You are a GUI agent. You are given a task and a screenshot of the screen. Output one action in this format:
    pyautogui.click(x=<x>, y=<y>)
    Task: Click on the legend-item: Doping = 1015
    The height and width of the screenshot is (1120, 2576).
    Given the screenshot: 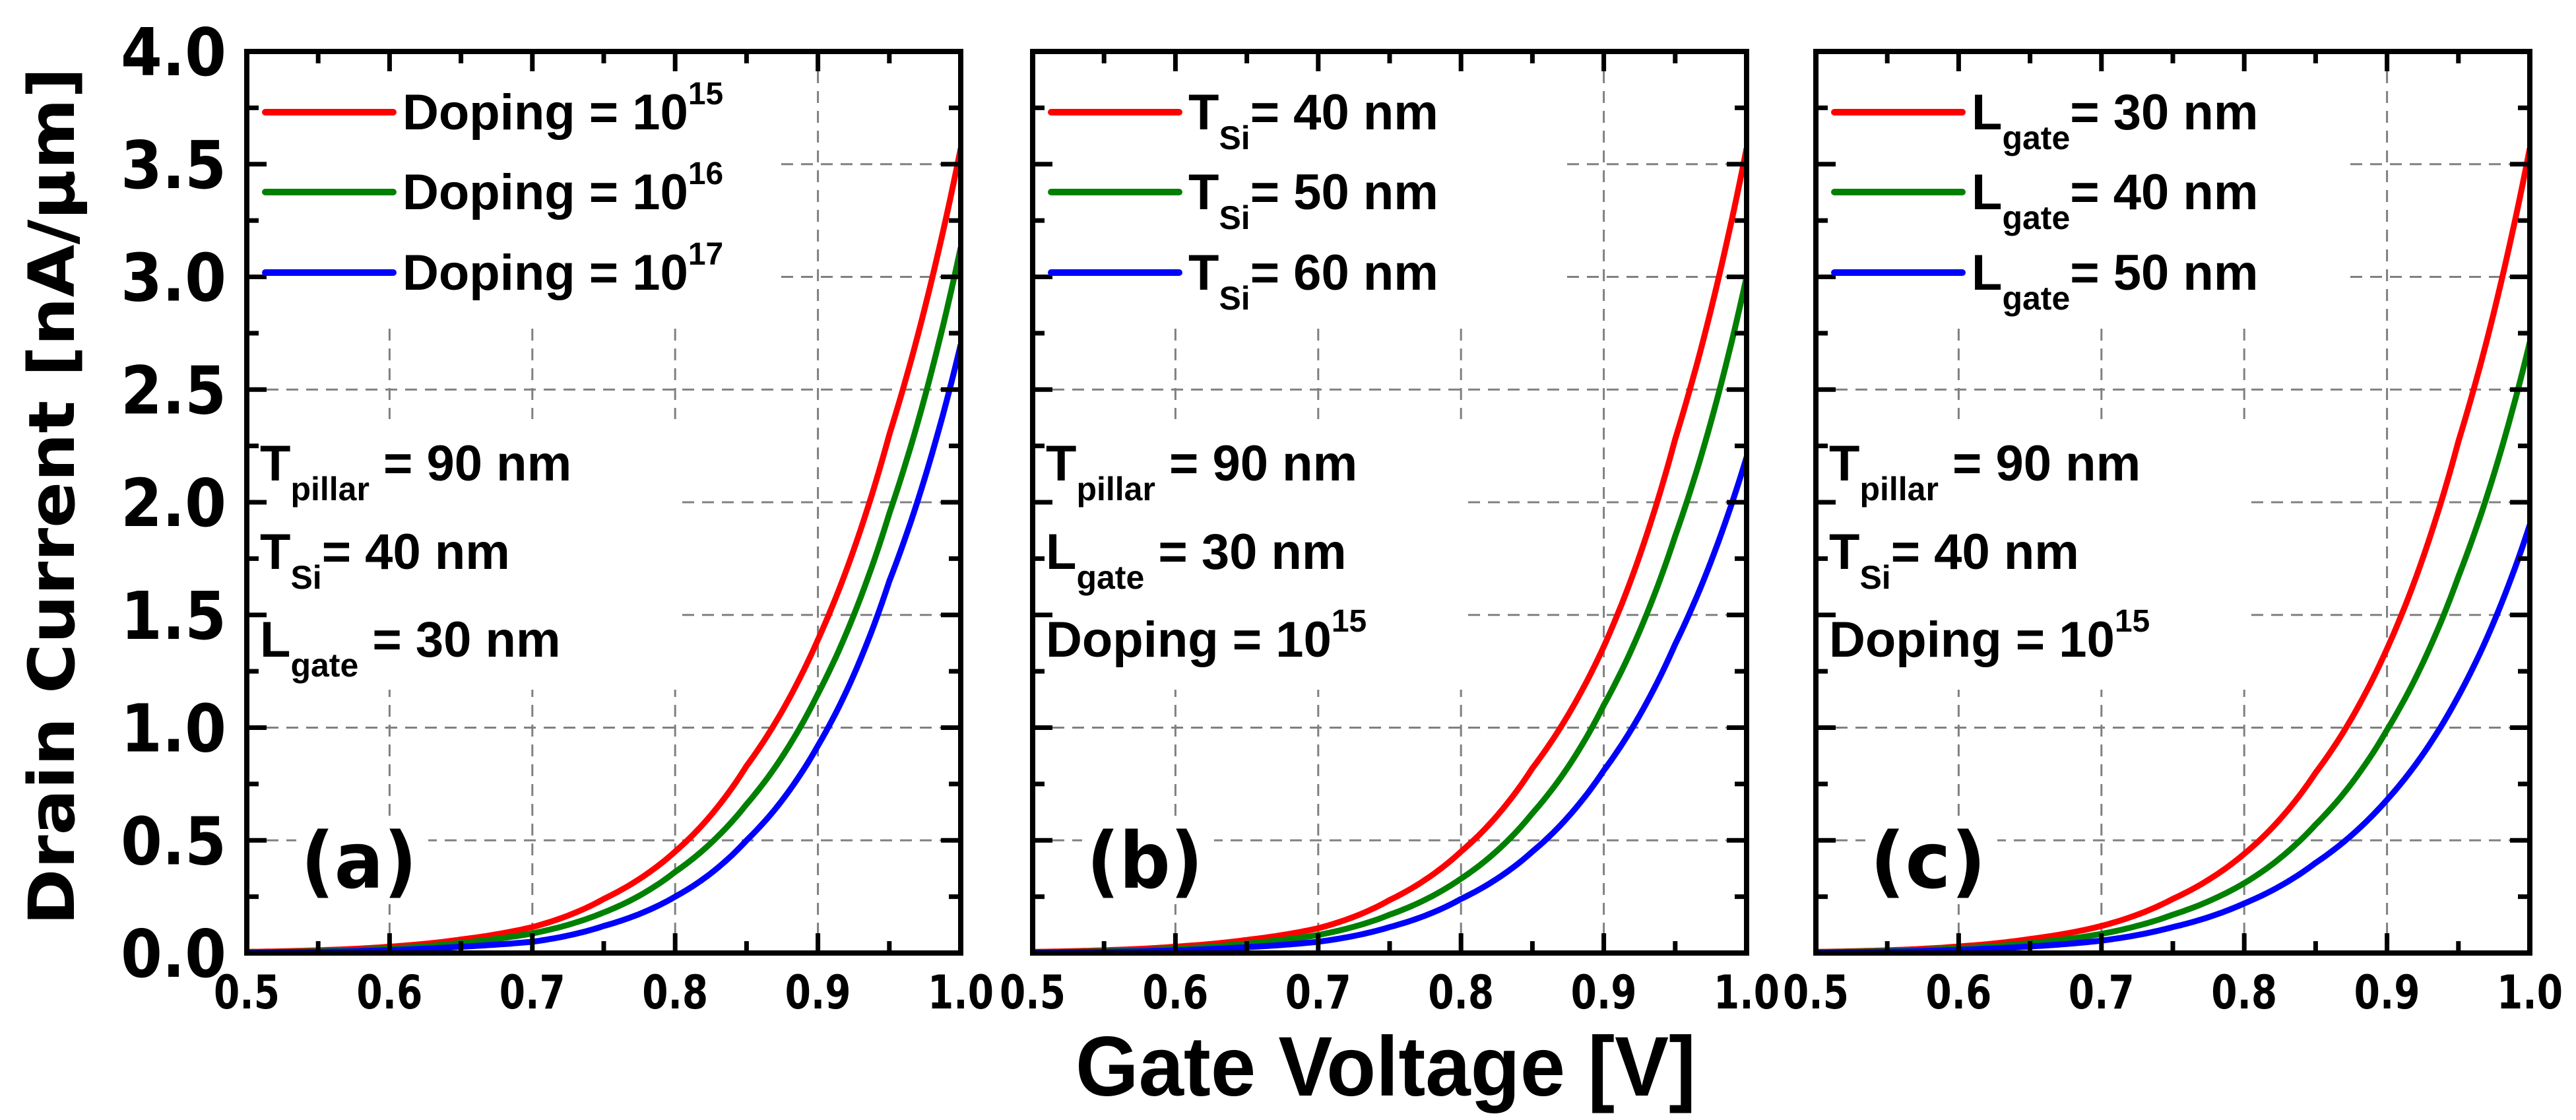 What is the action you would take?
    pyautogui.click(x=492, y=109)
    